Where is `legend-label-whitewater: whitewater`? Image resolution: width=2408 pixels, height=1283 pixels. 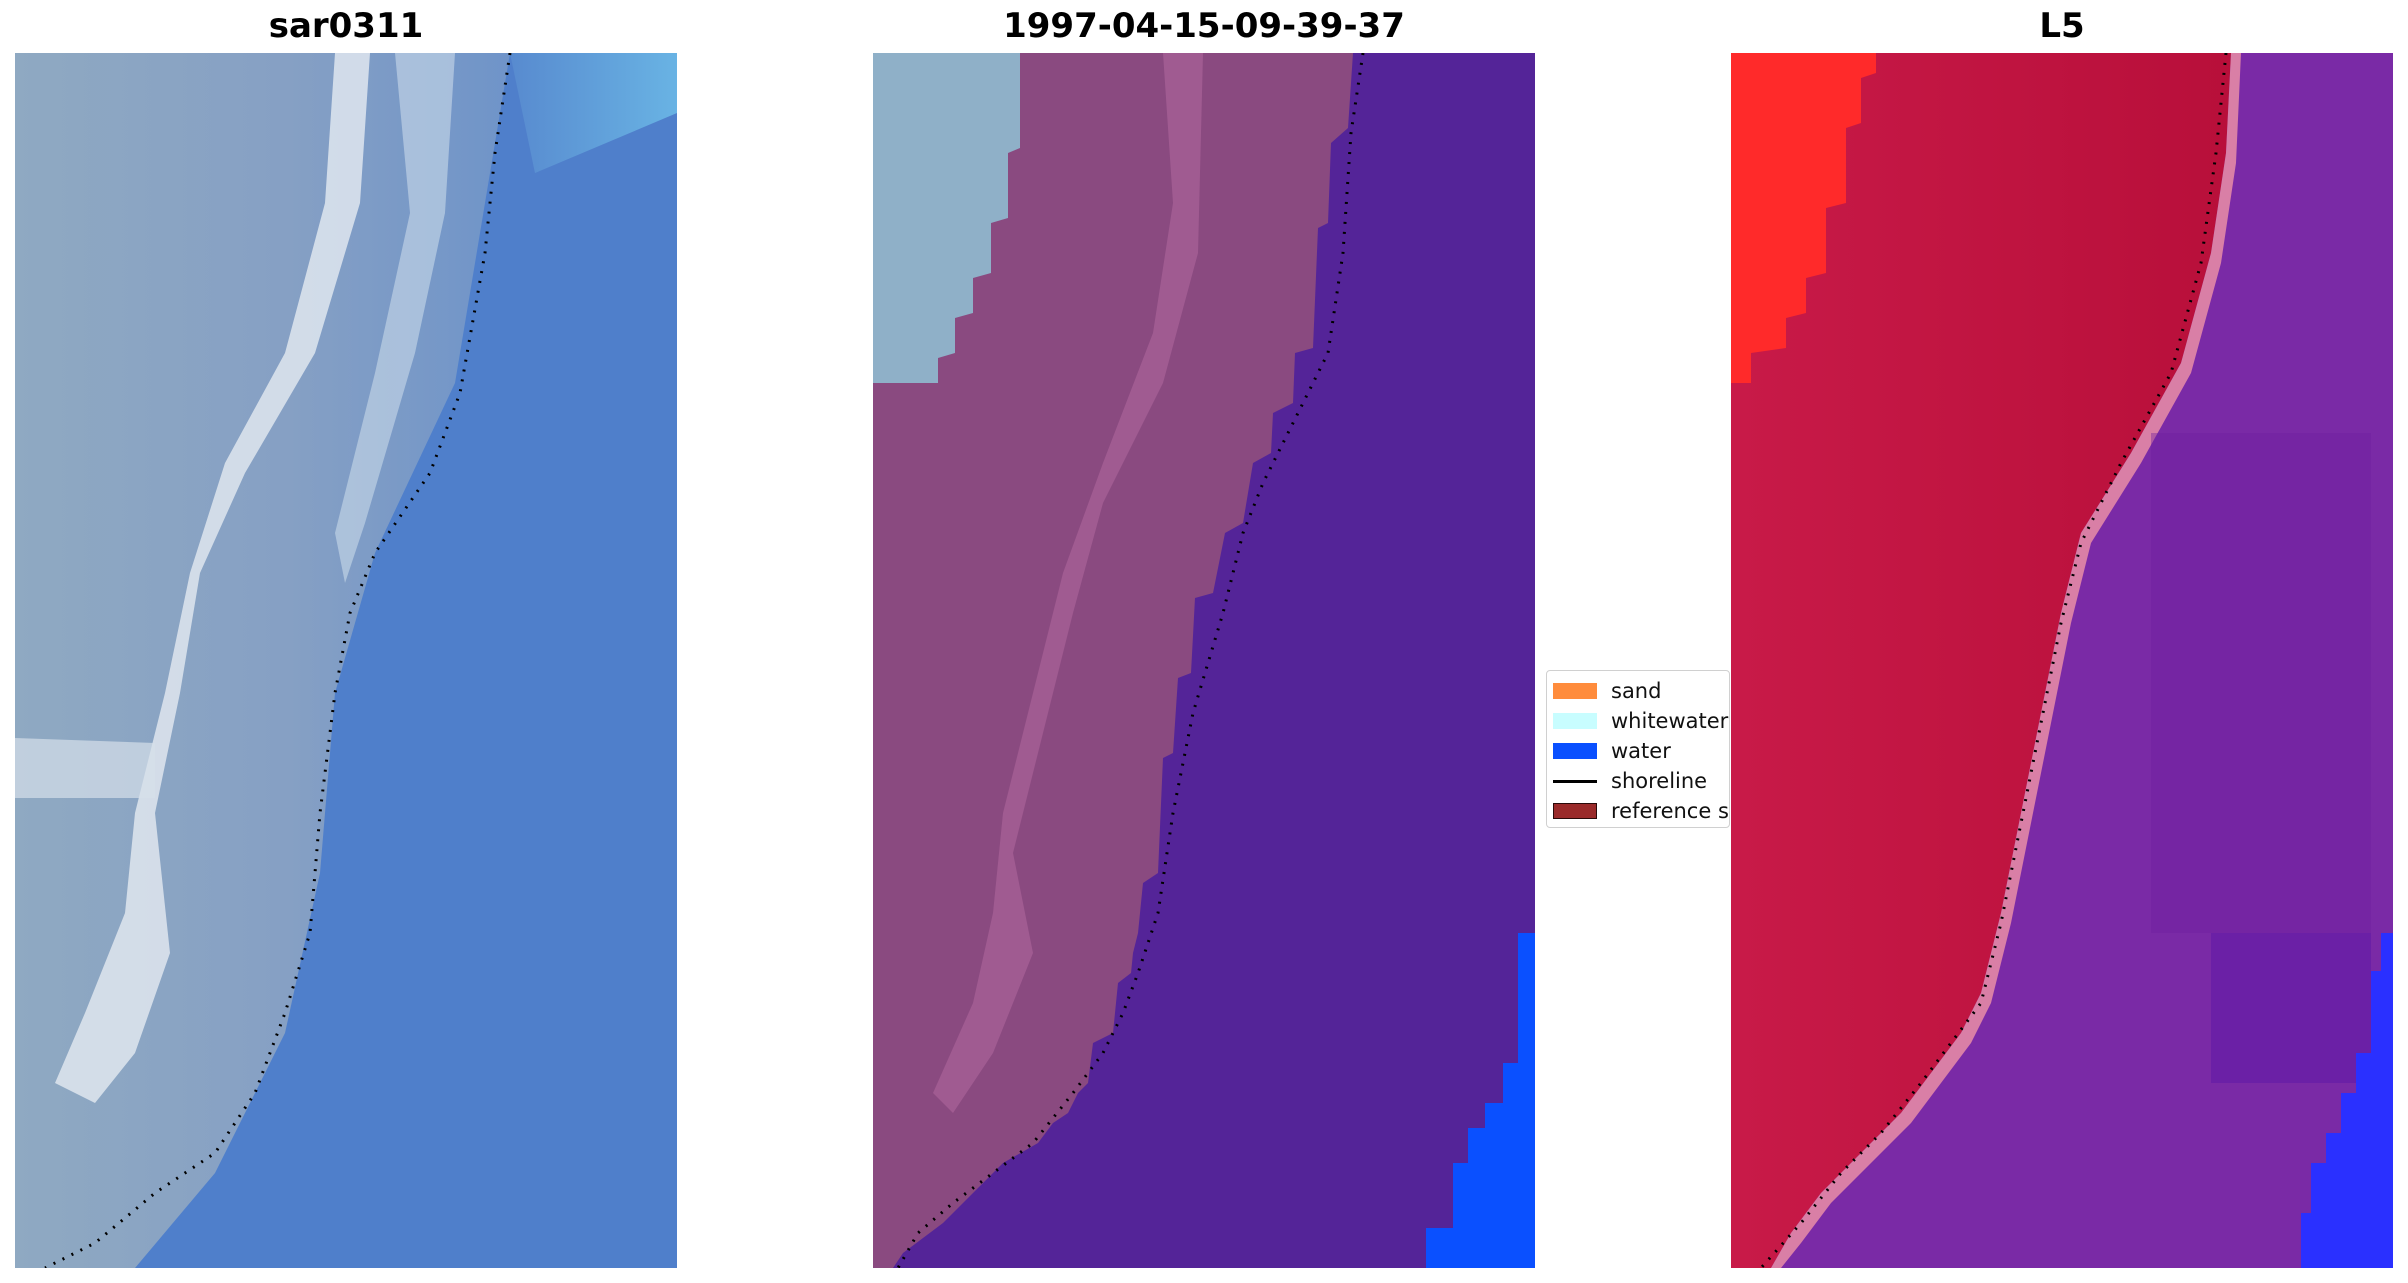
legend-label-whitewater: whitewater is located at coordinates (1670, 721).